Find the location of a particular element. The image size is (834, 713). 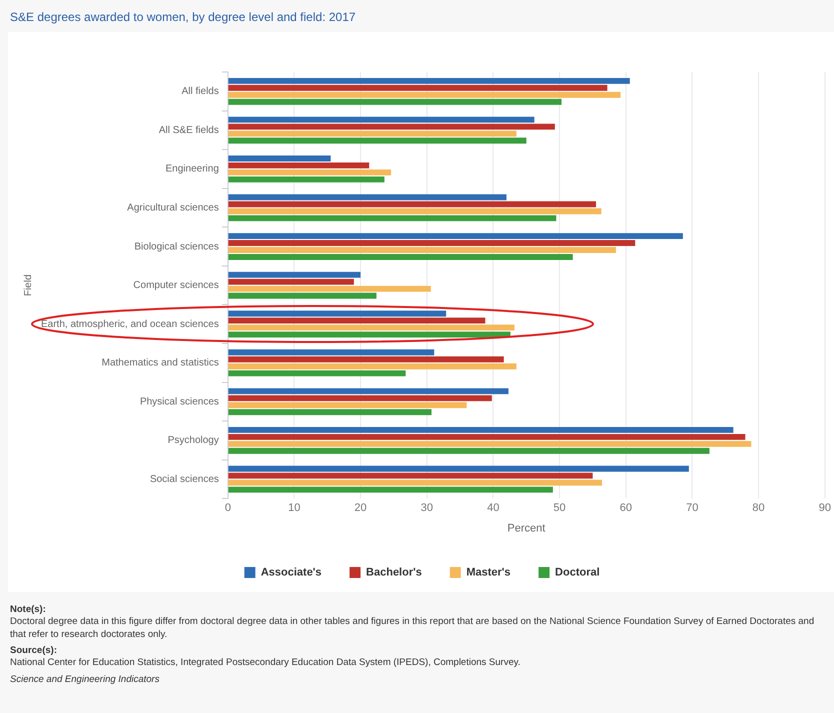

x-tick-label: 60 is located at coordinates (626, 508).